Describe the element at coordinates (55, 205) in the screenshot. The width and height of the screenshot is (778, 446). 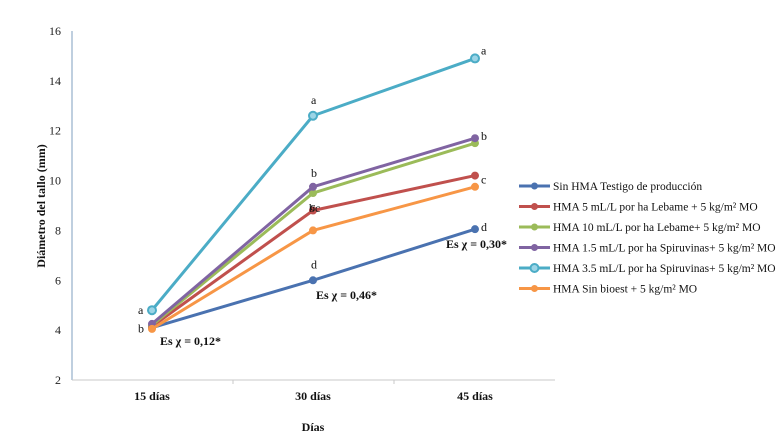
I see `y-tick-labels: 2 4 6 8 10 12 14 16` at that location.